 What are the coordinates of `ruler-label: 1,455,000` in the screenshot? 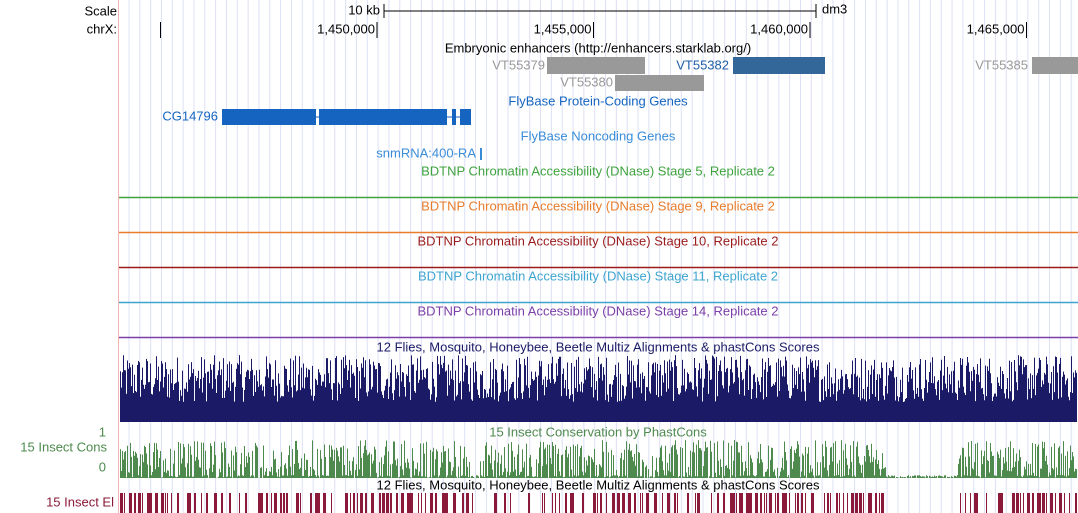 It's located at (563, 28).